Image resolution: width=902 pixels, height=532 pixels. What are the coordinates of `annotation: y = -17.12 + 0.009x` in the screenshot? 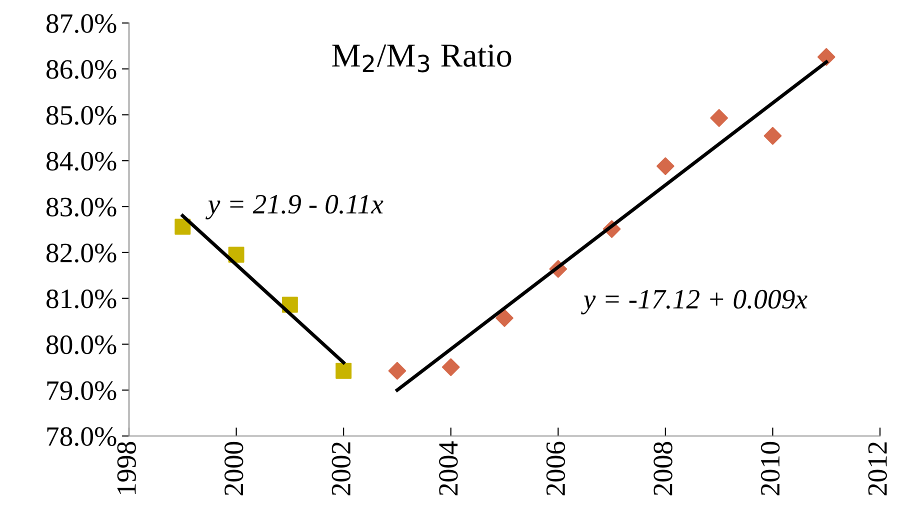 It's located at (694, 302).